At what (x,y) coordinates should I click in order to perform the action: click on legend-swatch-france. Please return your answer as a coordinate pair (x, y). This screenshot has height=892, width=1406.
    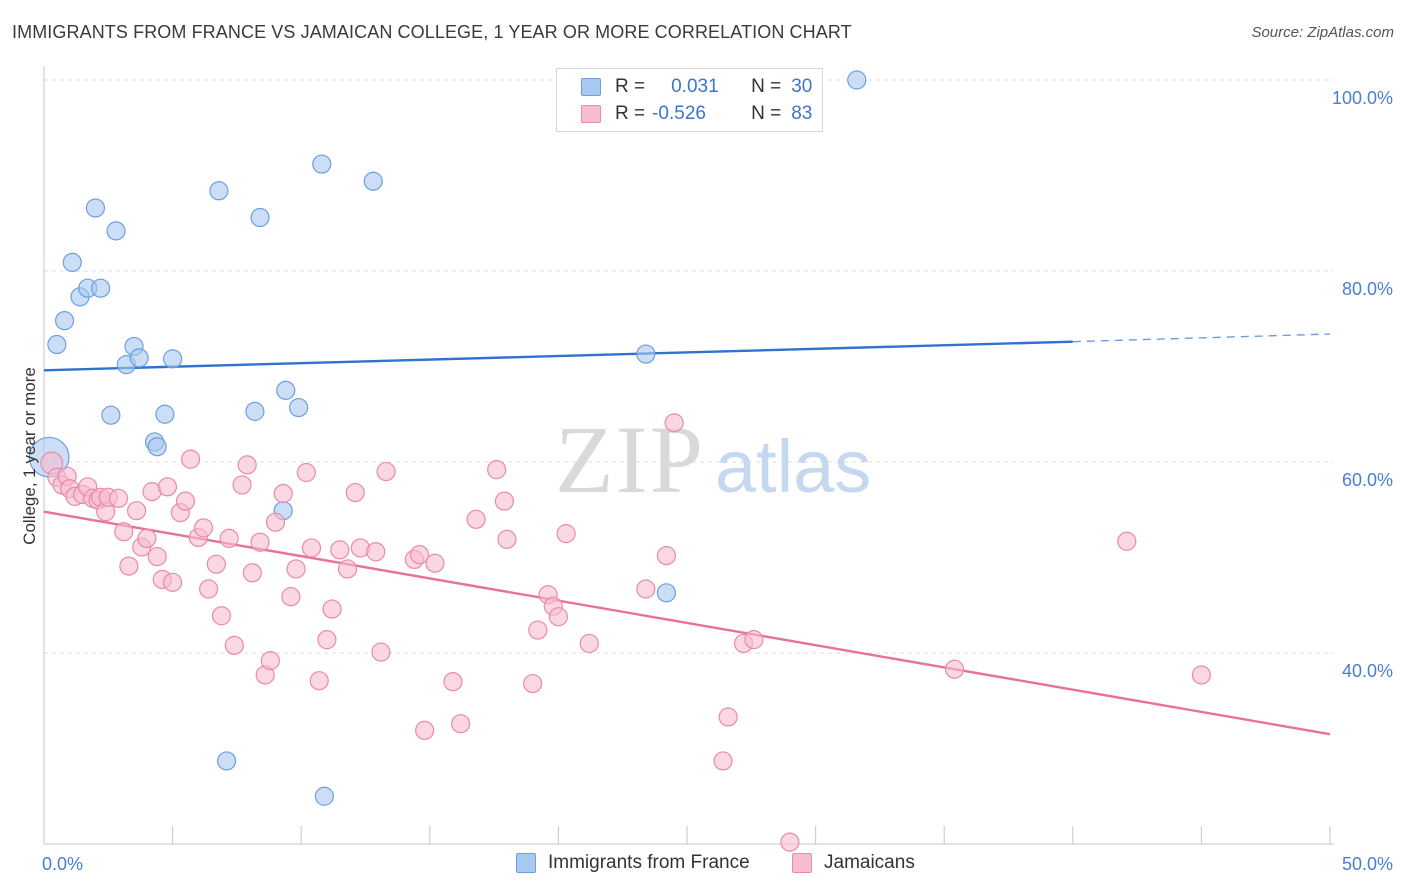
    Looking at the image, I should click on (591, 87).